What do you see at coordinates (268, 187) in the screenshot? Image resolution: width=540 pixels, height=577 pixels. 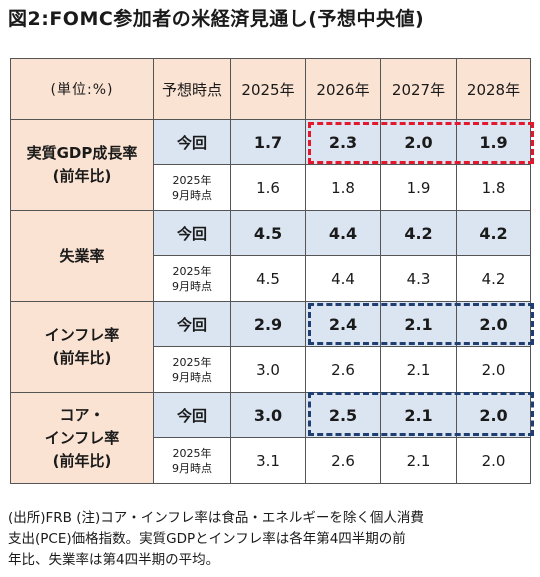 I see `previous-value-cell: 1.6` at bounding box center [268, 187].